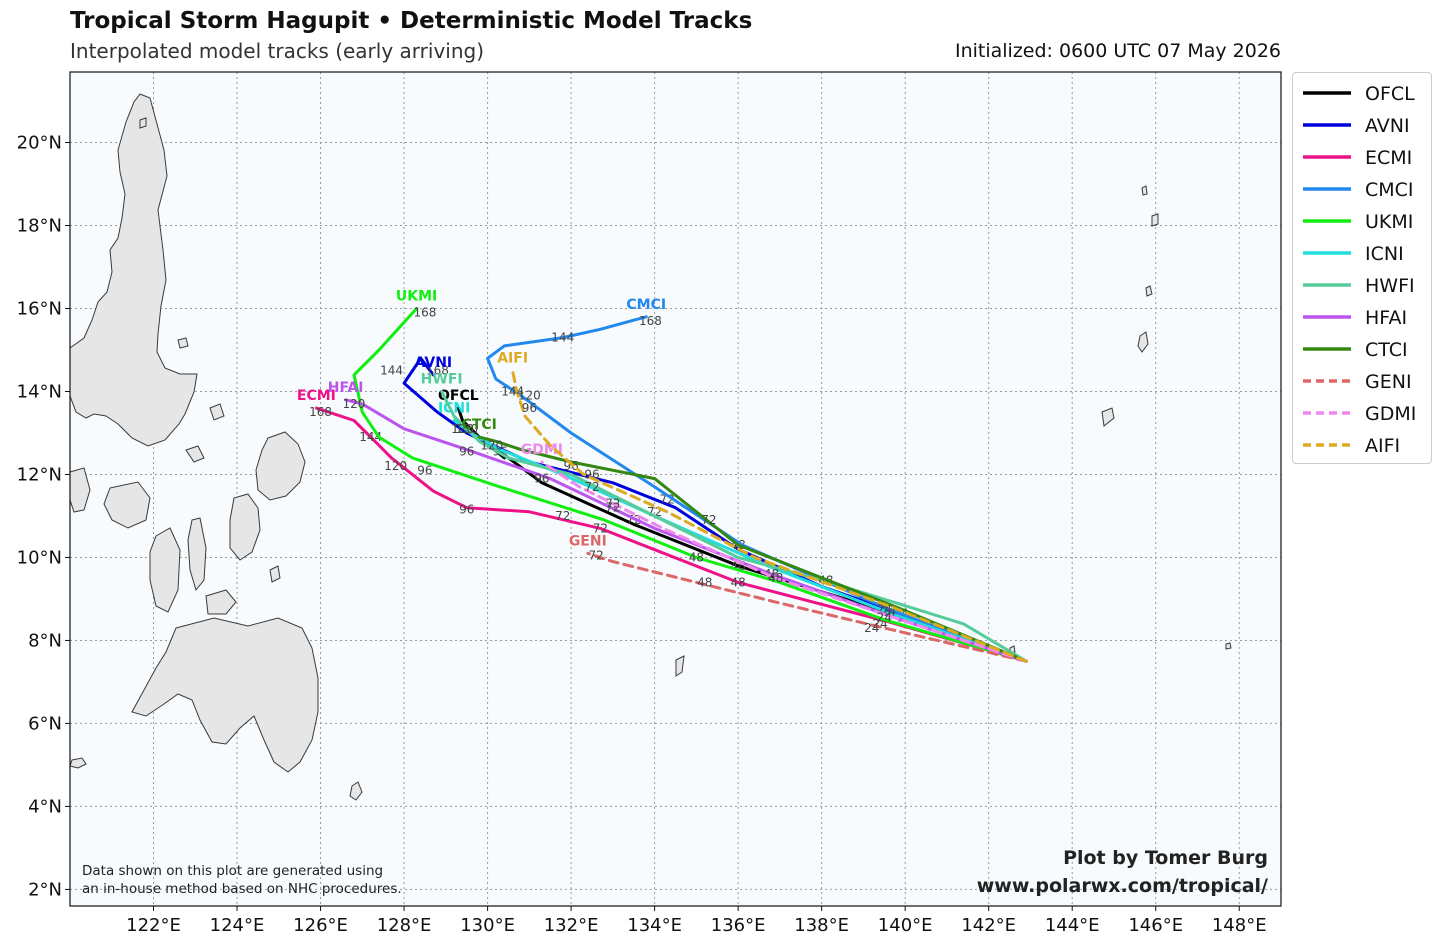  What do you see at coordinates (1362, 285) in the screenshot?
I see `legend-item-hwfi: HWFI` at bounding box center [1362, 285].